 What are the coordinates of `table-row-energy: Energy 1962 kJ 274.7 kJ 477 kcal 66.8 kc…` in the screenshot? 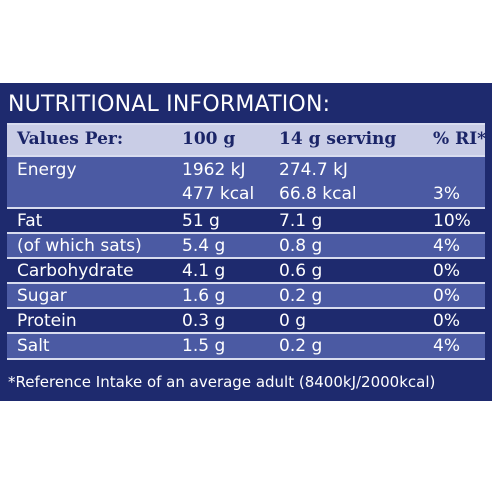 It's located at (246, 181).